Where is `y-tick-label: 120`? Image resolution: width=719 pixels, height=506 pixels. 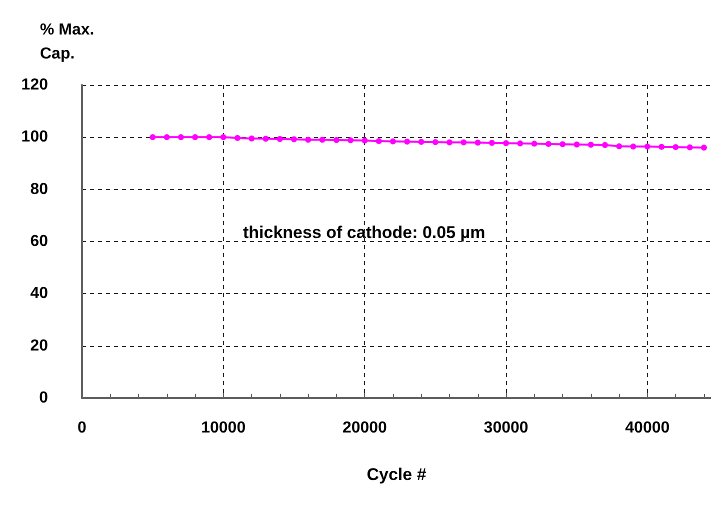 y-tick-label: 120 is located at coordinates (34, 85).